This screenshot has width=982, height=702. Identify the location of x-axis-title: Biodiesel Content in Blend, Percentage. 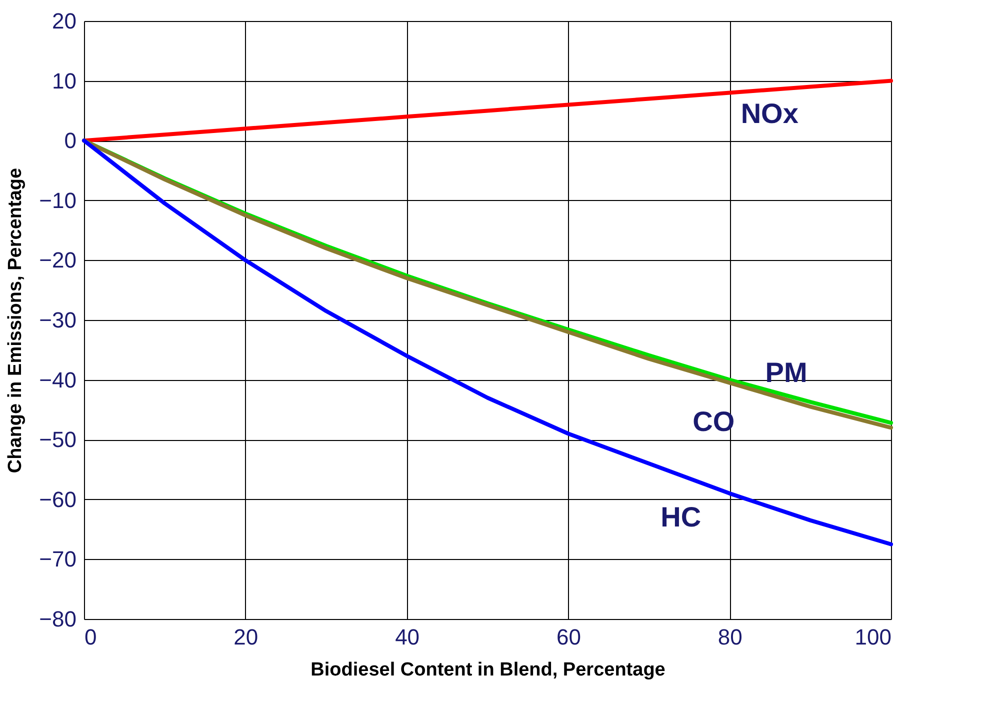
(488, 670).